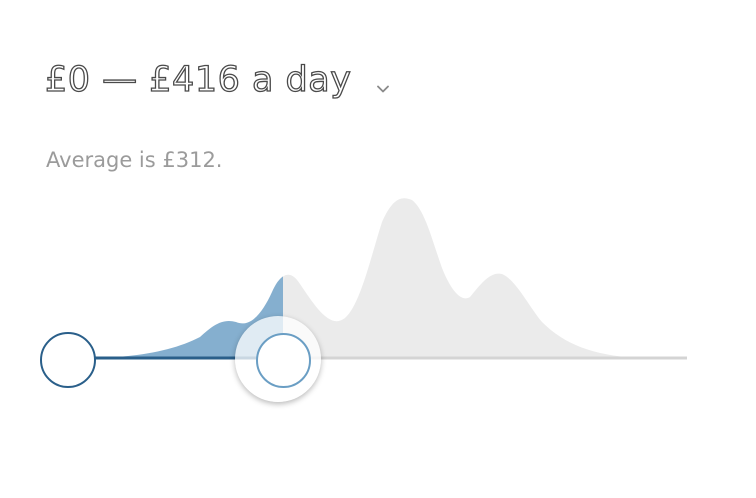  What do you see at coordinates (68, 360) in the screenshot?
I see `slider-min-handle` at bounding box center [68, 360].